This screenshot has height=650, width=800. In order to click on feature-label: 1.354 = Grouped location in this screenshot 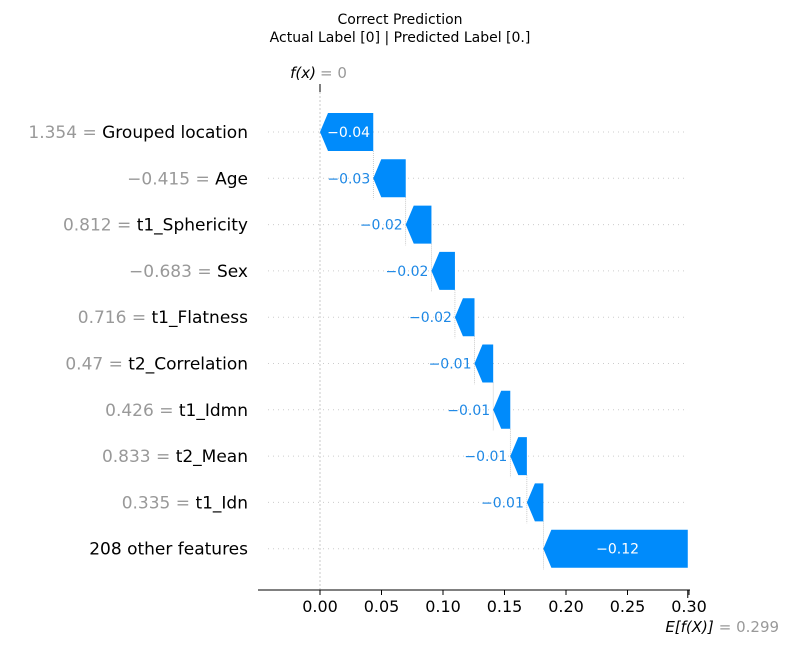, I will do `click(138, 133)`.